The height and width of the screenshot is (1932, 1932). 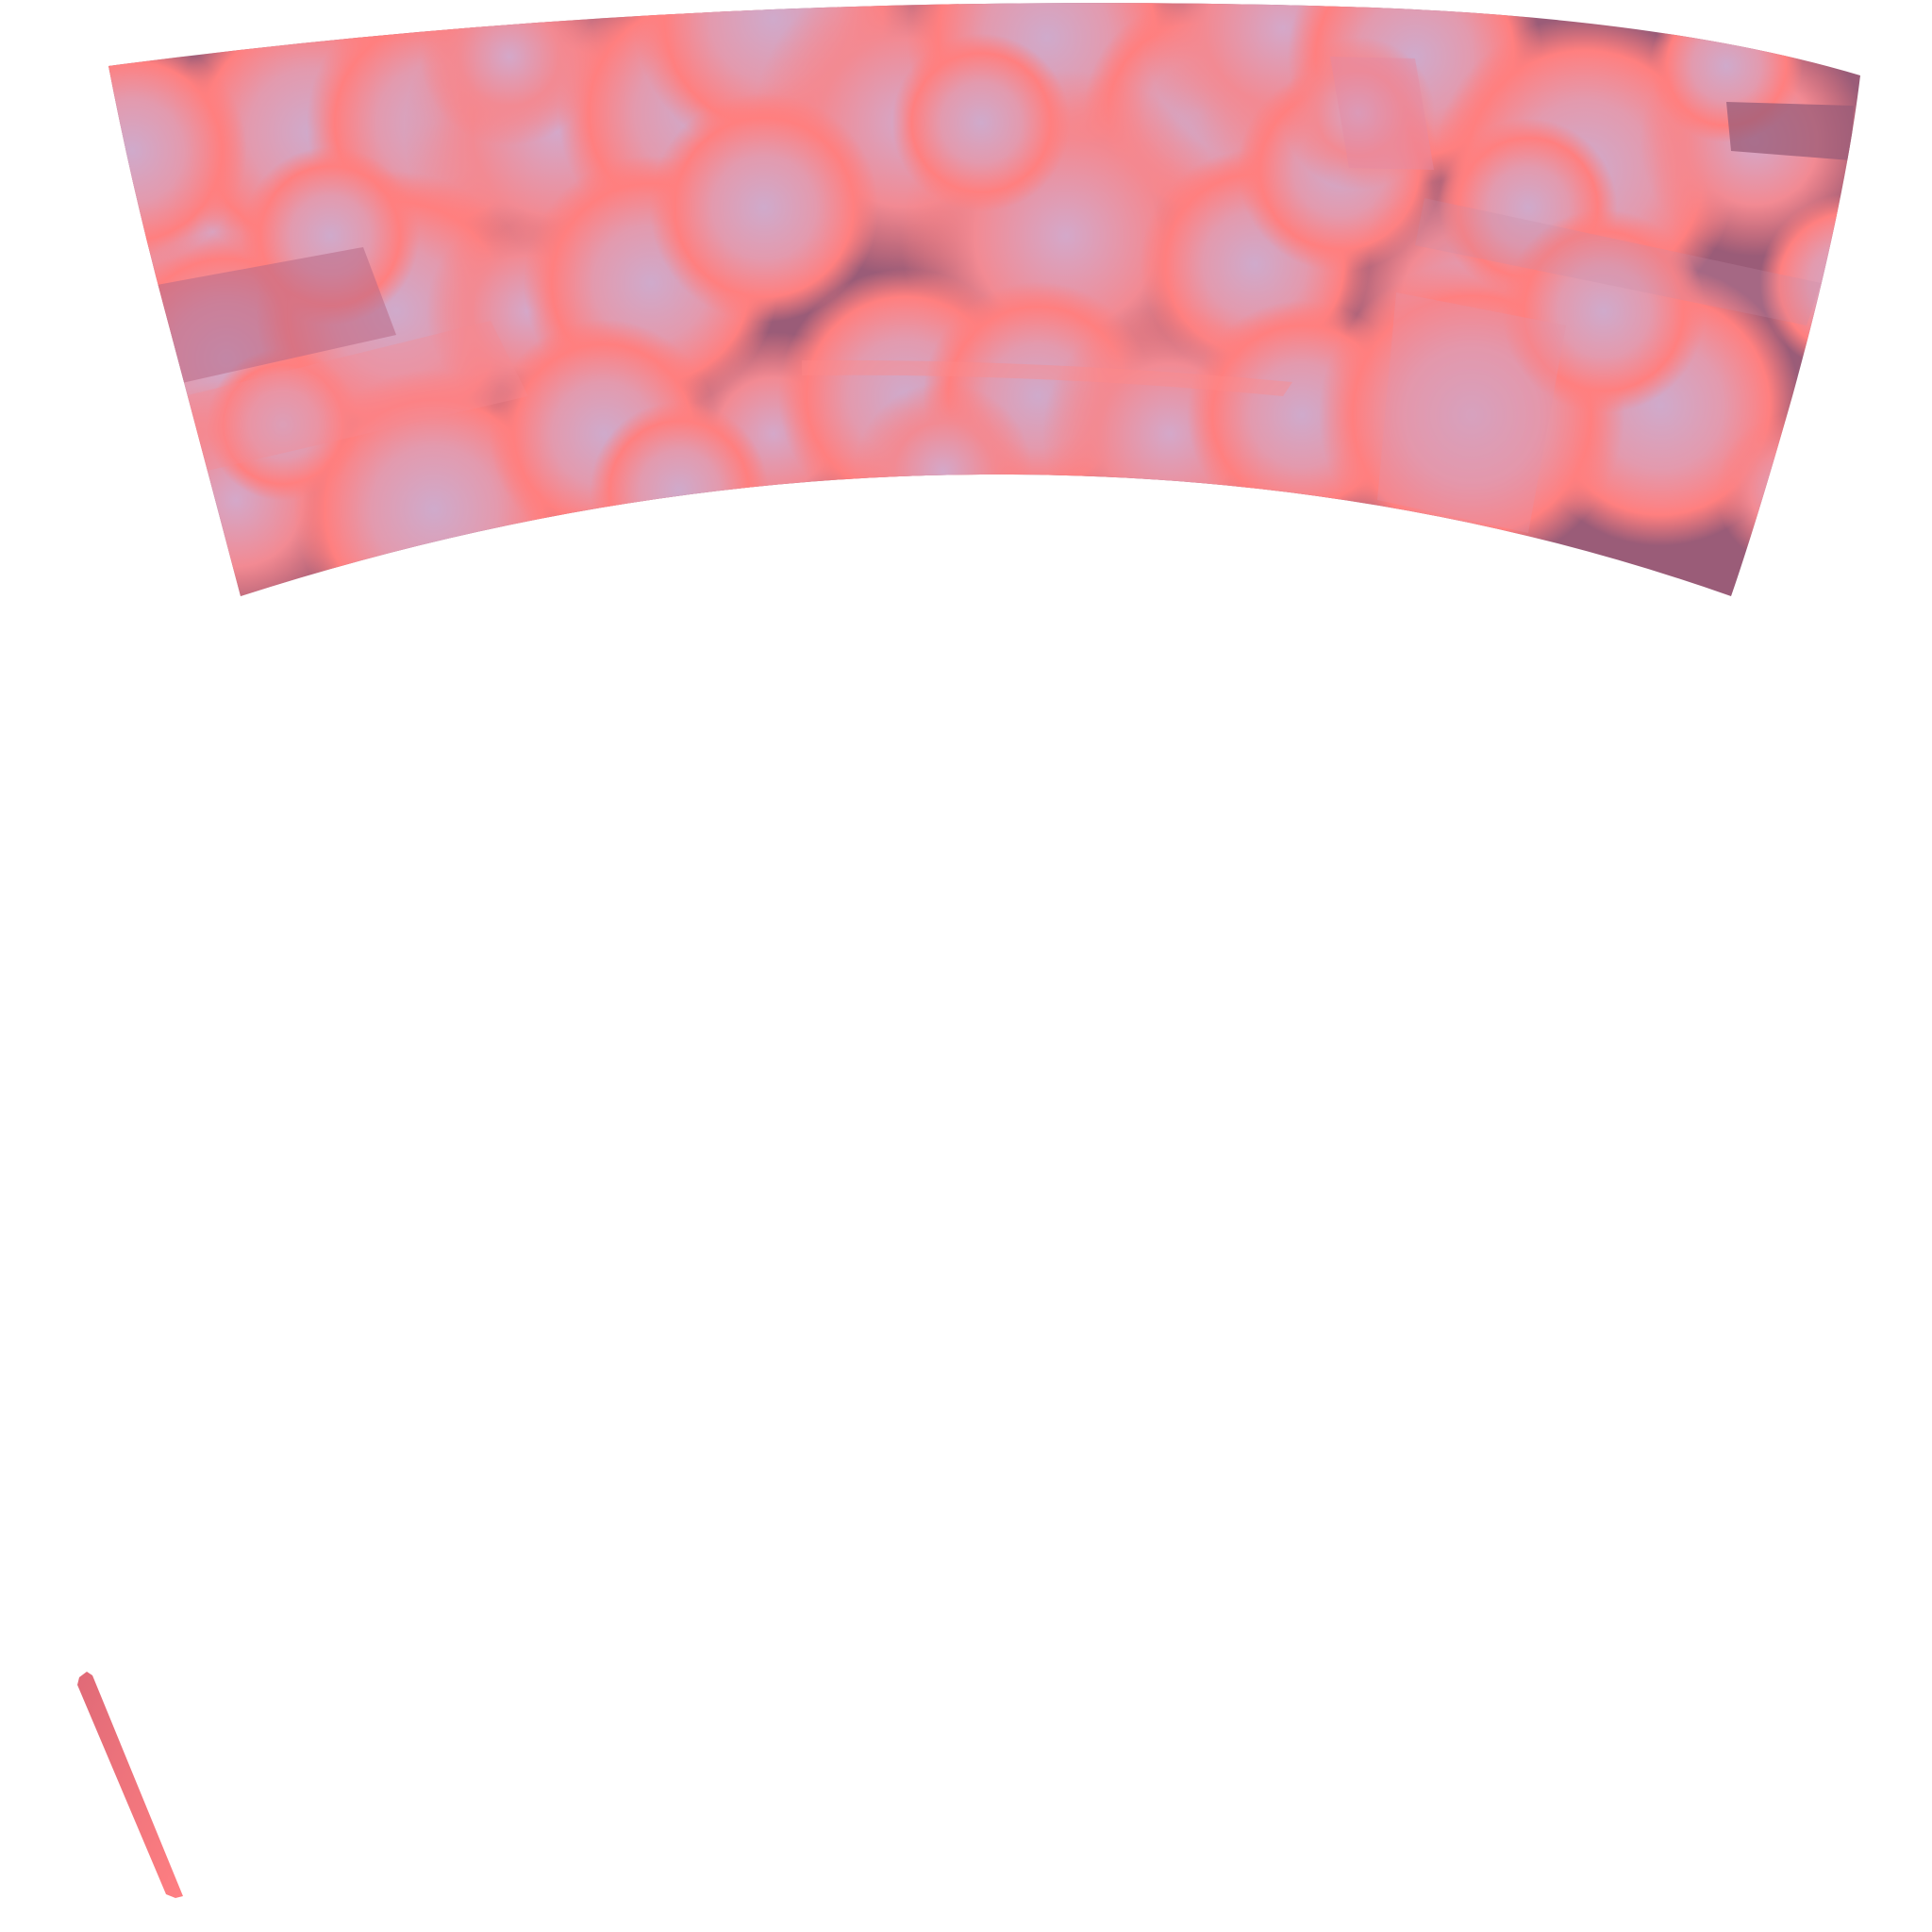 What do you see at coordinates (130, 1785) in the screenshot?
I see `thin-strip-shape` at bounding box center [130, 1785].